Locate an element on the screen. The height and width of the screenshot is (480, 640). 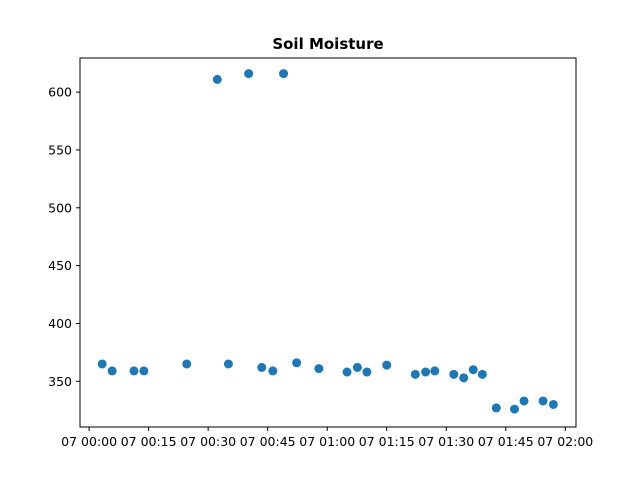
x-tick-label-7: 07 01:45 is located at coordinates (506, 441).